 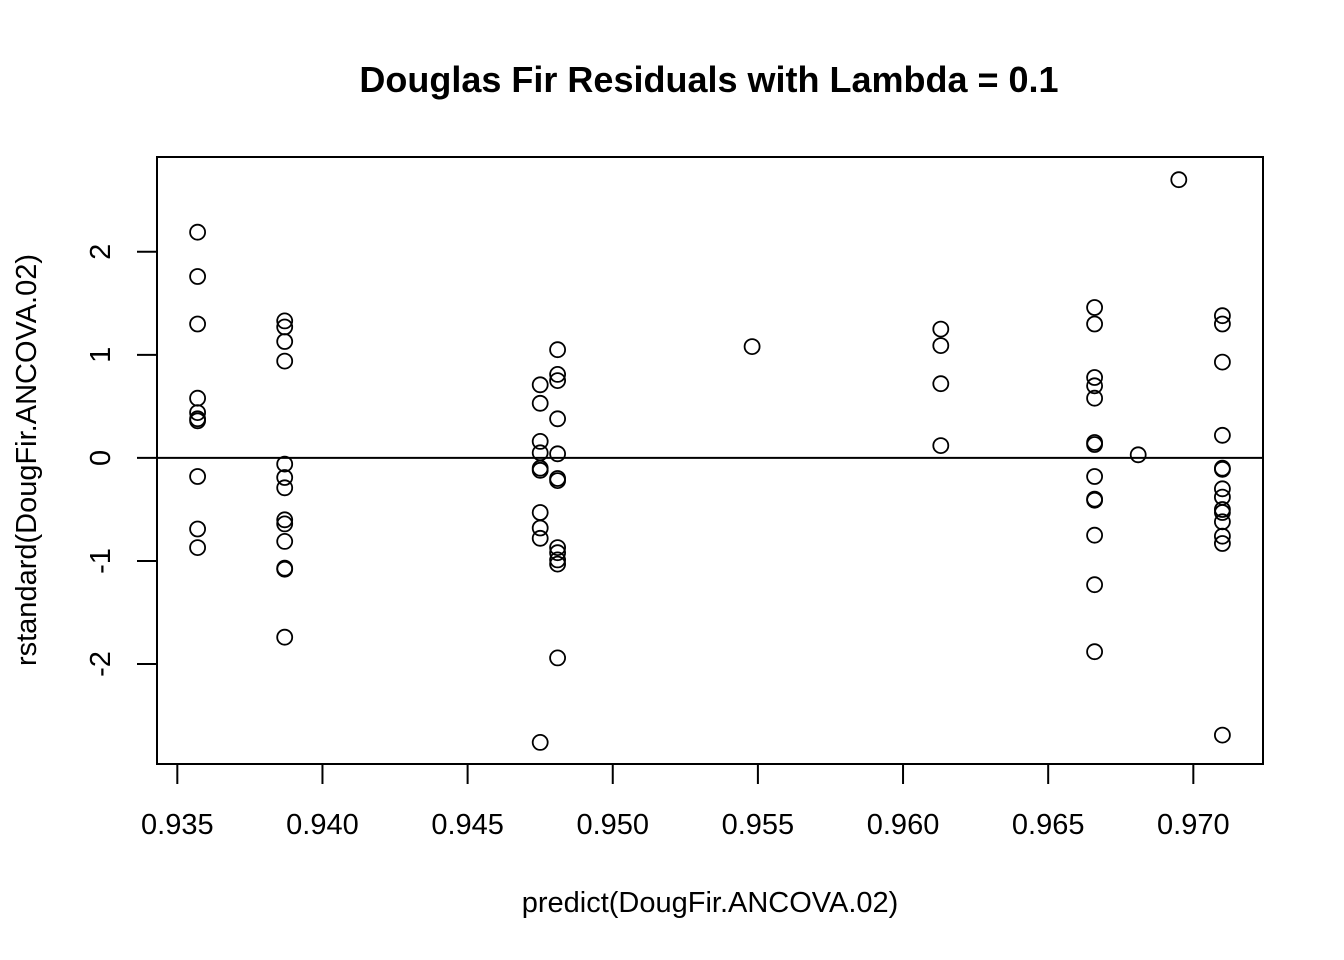 What do you see at coordinates (177, 825) in the screenshot?
I see `x-tick-label: 0.935` at bounding box center [177, 825].